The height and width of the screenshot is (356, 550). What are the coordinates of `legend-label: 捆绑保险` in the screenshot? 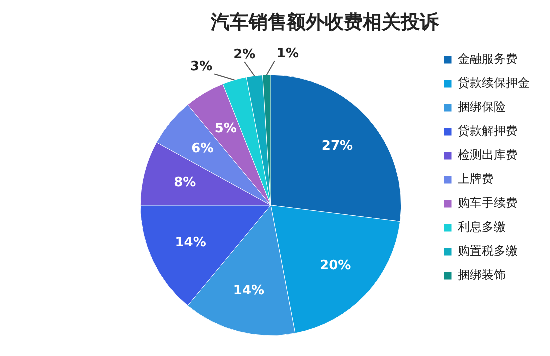 It's located at (482, 107).